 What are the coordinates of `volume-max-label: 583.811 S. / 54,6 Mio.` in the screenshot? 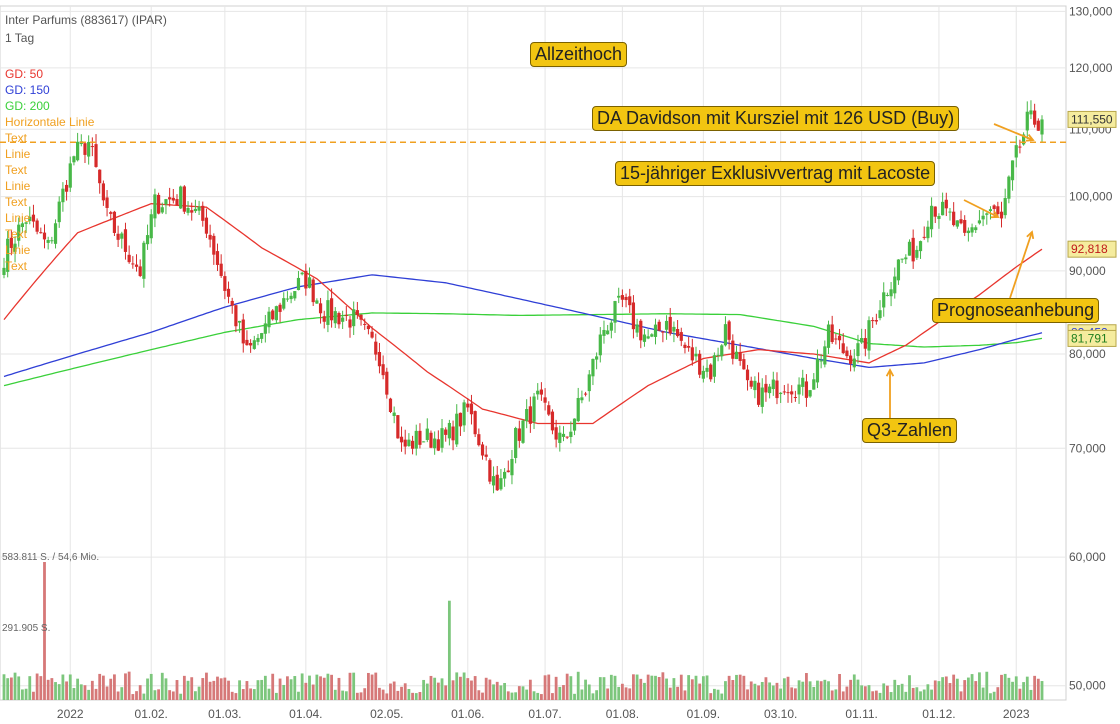 It's located at (51, 557).